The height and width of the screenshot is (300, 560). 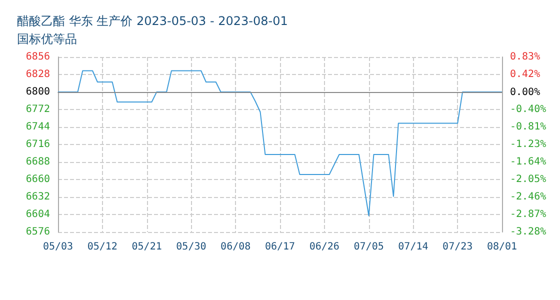 What do you see at coordinates (525, 92) in the screenshot?
I see `y2-tick-label: 0.00%` at bounding box center [525, 92].